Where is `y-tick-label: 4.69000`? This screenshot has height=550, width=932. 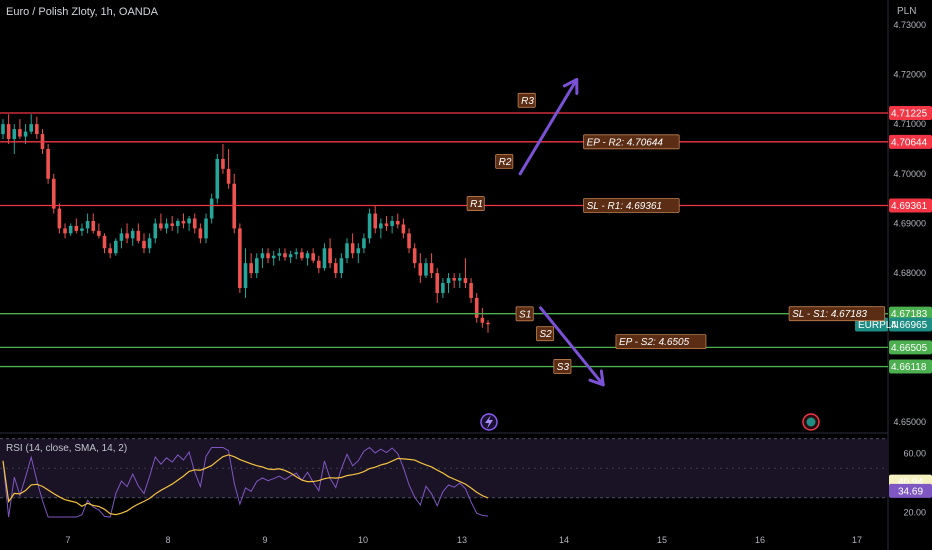
y-tick-label: 4.69000 is located at coordinates (909, 223).